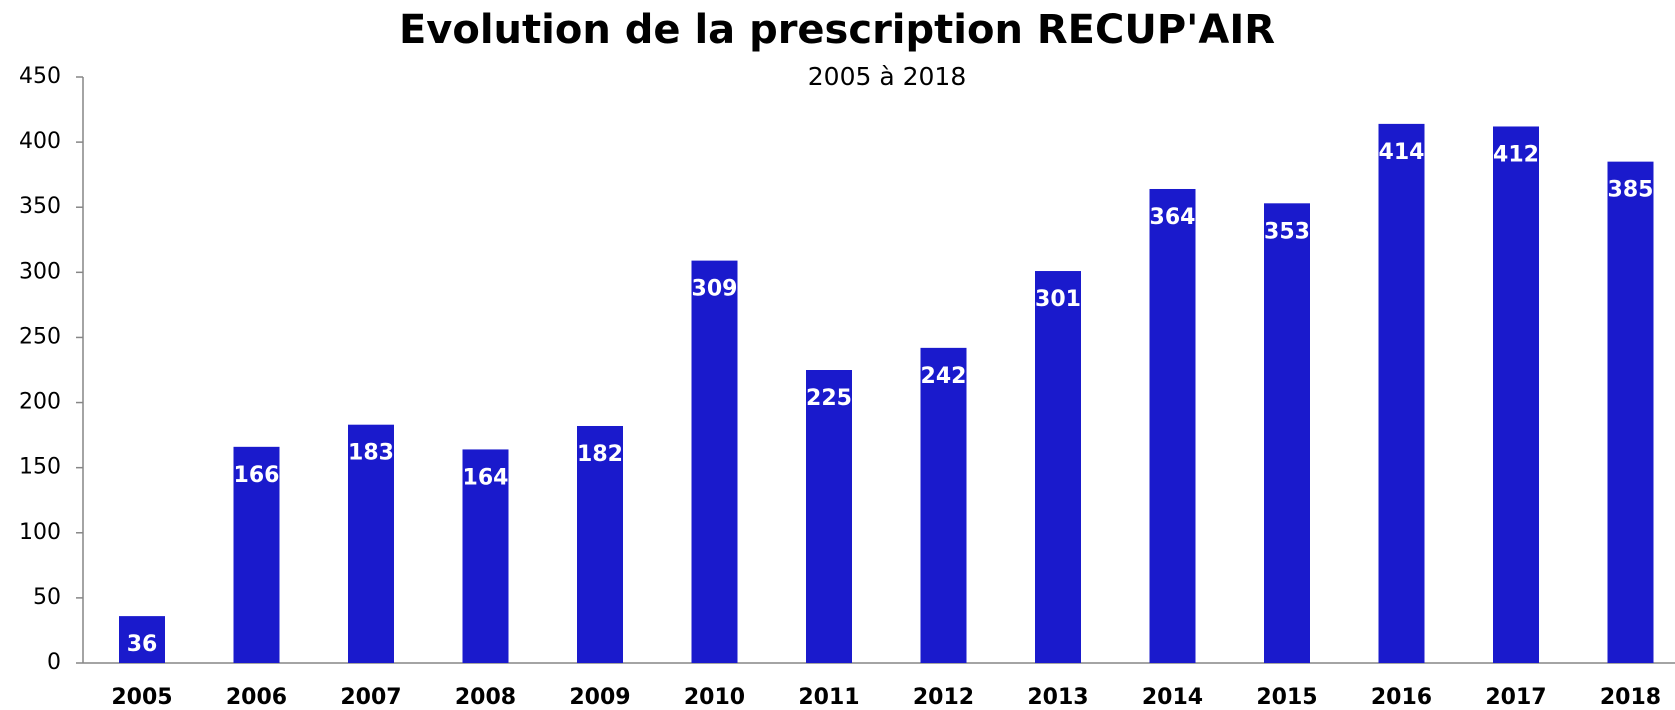 Image resolution: width=1675 pixels, height=710 pixels. I want to click on chart-title: Evolution de la prescription RECUP'AIR, so click(837, 30).